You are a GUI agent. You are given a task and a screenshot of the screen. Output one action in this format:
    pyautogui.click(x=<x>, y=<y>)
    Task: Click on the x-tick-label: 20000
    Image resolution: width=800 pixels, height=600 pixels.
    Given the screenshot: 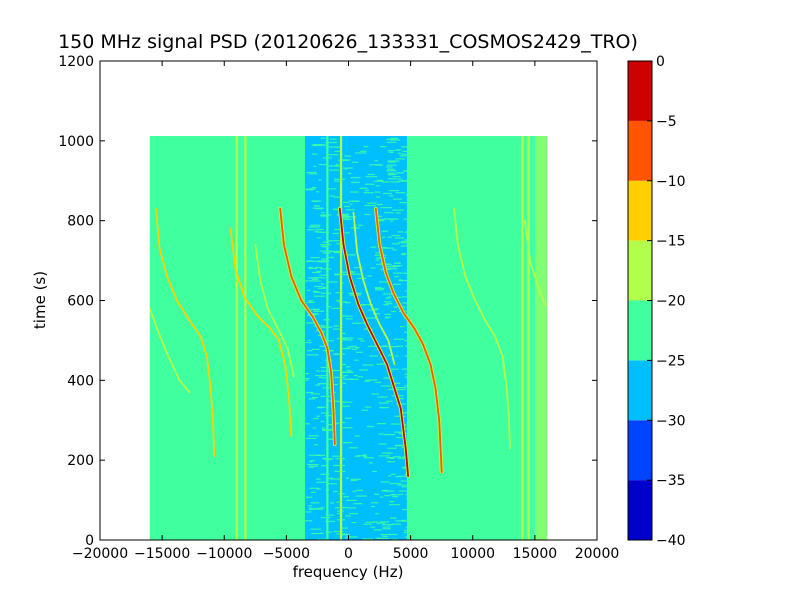 What is the action you would take?
    pyautogui.click(x=597, y=554)
    